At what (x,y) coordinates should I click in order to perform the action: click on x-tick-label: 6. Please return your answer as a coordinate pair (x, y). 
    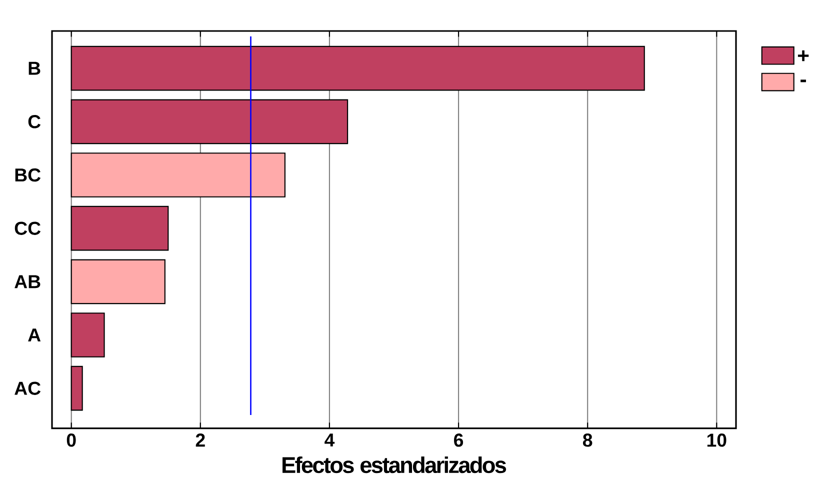
    Looking at the image, I should click on (459, 441).